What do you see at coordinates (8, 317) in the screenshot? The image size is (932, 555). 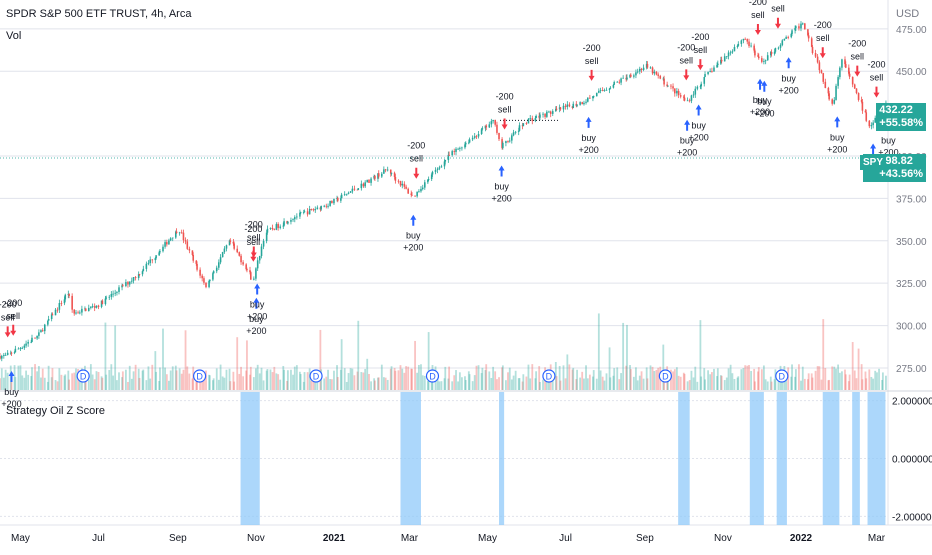 I see `sell-action-label: sell` at bounding box center [8, 317].